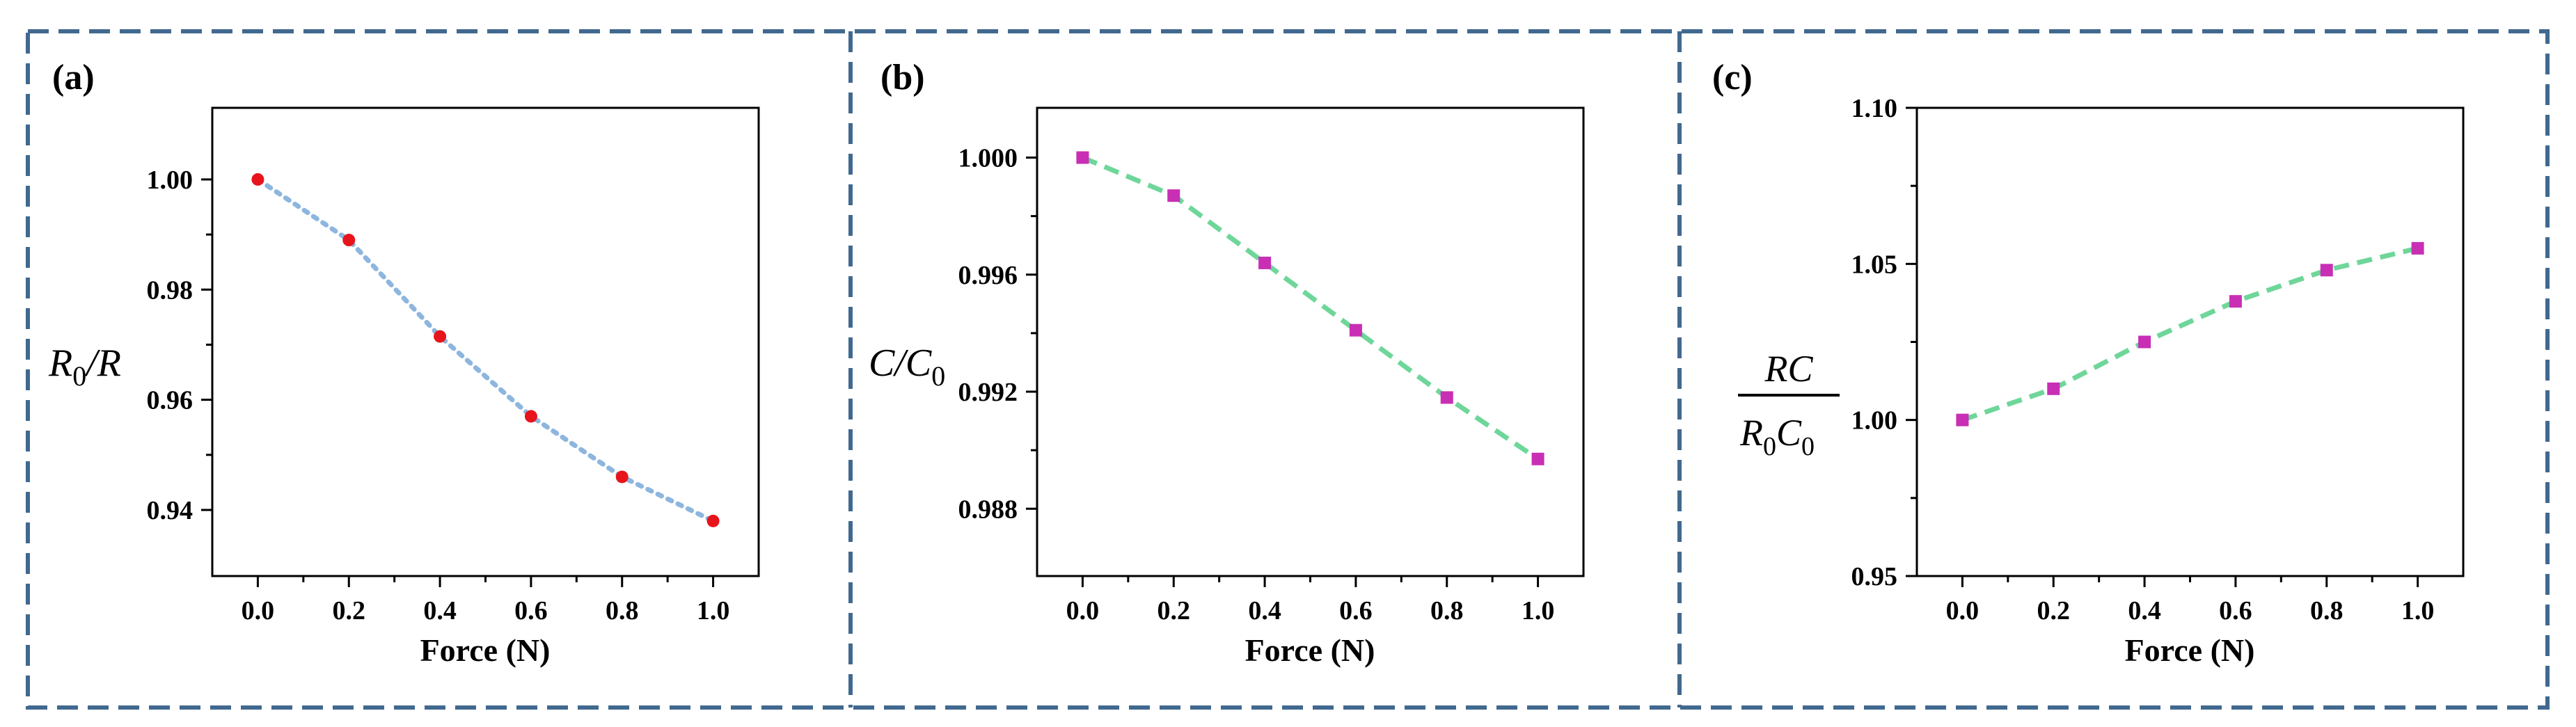 Image resolution: width=2576 pixels, height=727 pixels. What do you see at coordinates (73, 77) in the screenshot?
I see `panel-label-a: (a)` at bounding box center [73, 77].